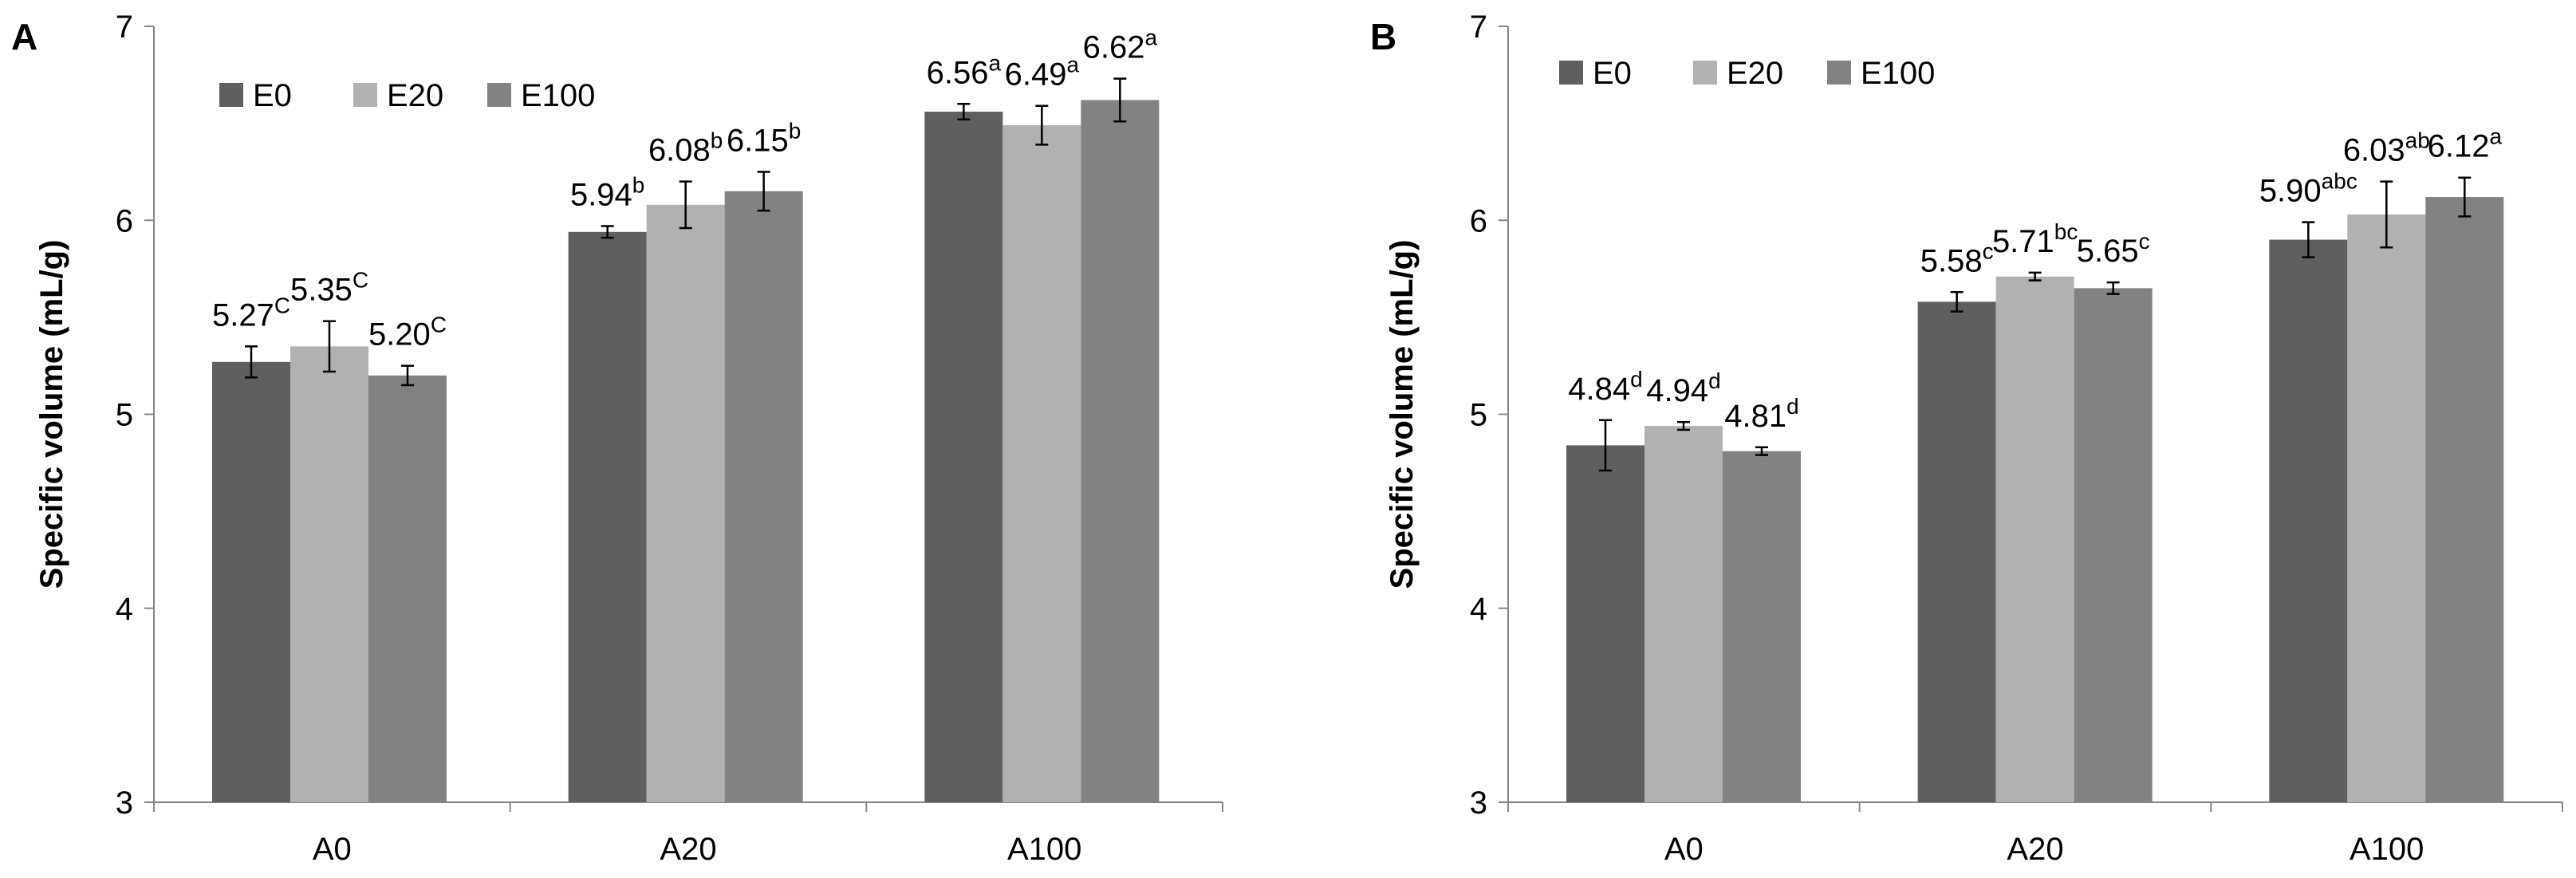  What do you see at coordinates (679, 150) in the screenshot?
I see `data-label-value: 6.08` at bounding box center [679, 150].